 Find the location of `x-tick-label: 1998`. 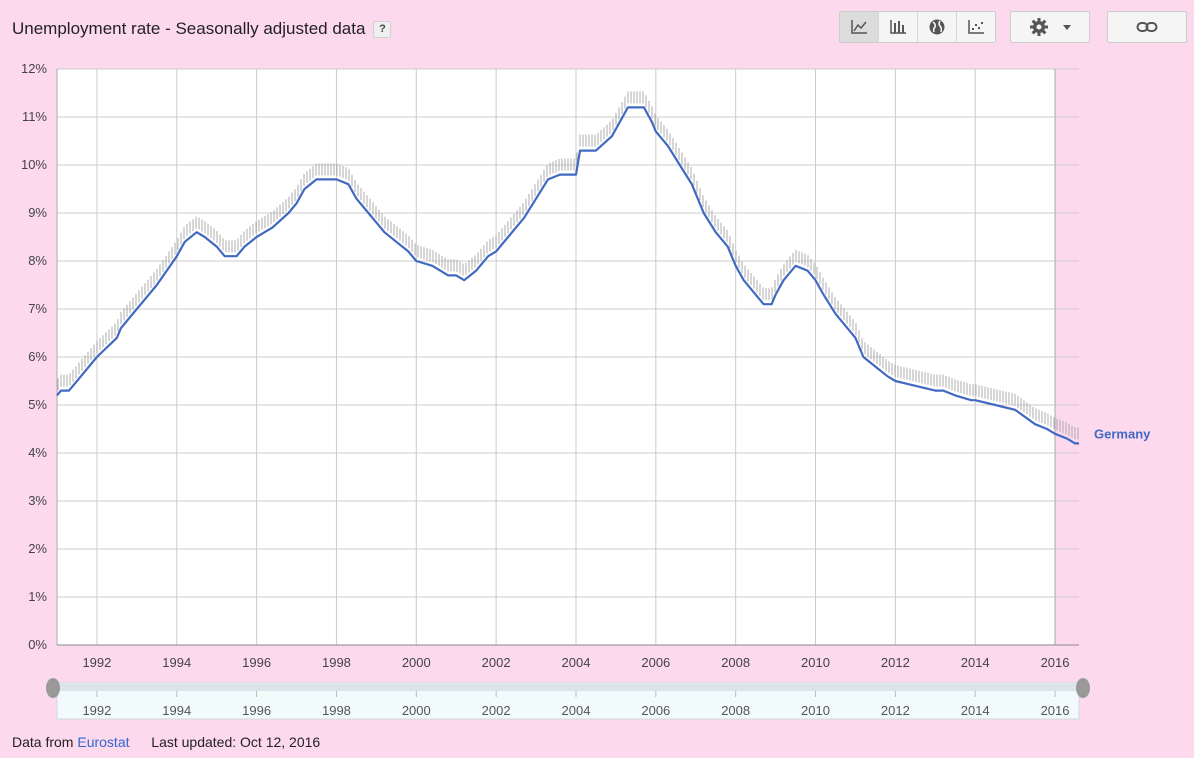

x-tick-label: 1998 is located at coordinates (336, 662).